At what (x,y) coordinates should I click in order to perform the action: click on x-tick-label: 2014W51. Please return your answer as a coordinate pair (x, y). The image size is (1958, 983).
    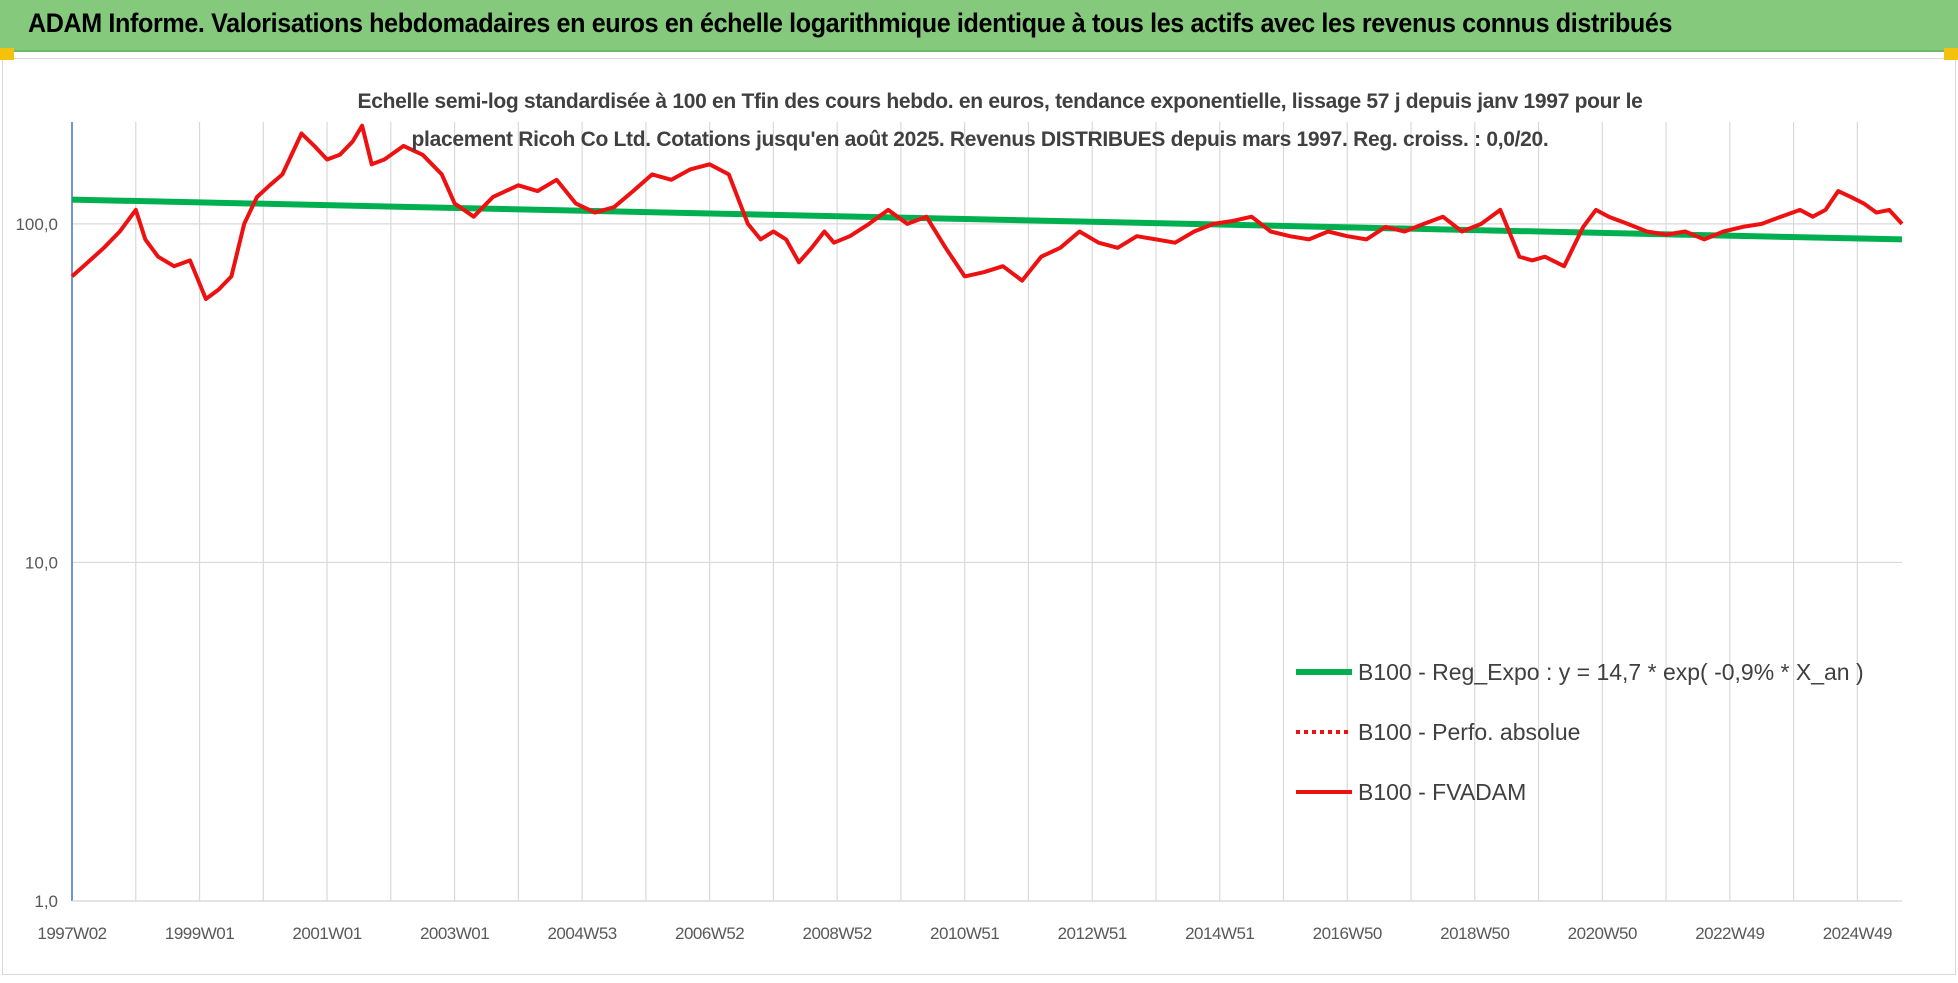
    Looking at the image, I should click on (1219, 933).